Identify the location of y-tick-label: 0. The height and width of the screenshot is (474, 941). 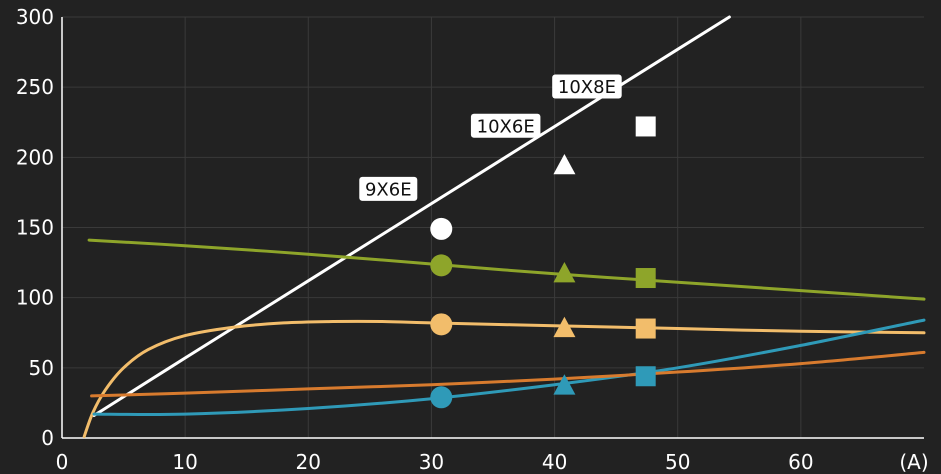
(47, 438).